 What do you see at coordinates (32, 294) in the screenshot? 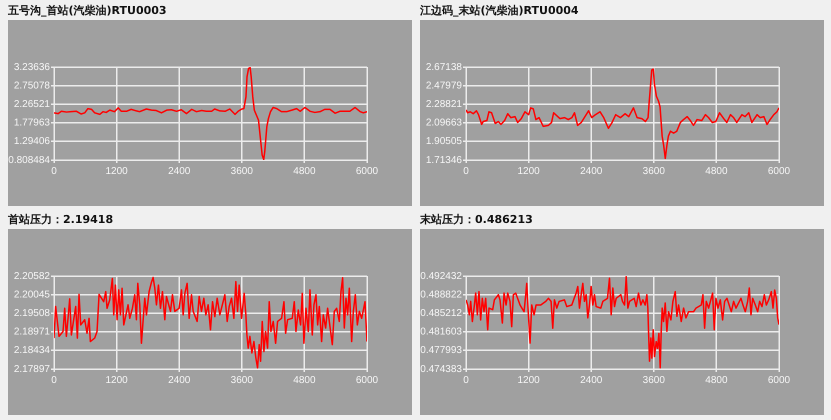
I see `y-tick-label: 2.20045` at bounding box center [32, 294].